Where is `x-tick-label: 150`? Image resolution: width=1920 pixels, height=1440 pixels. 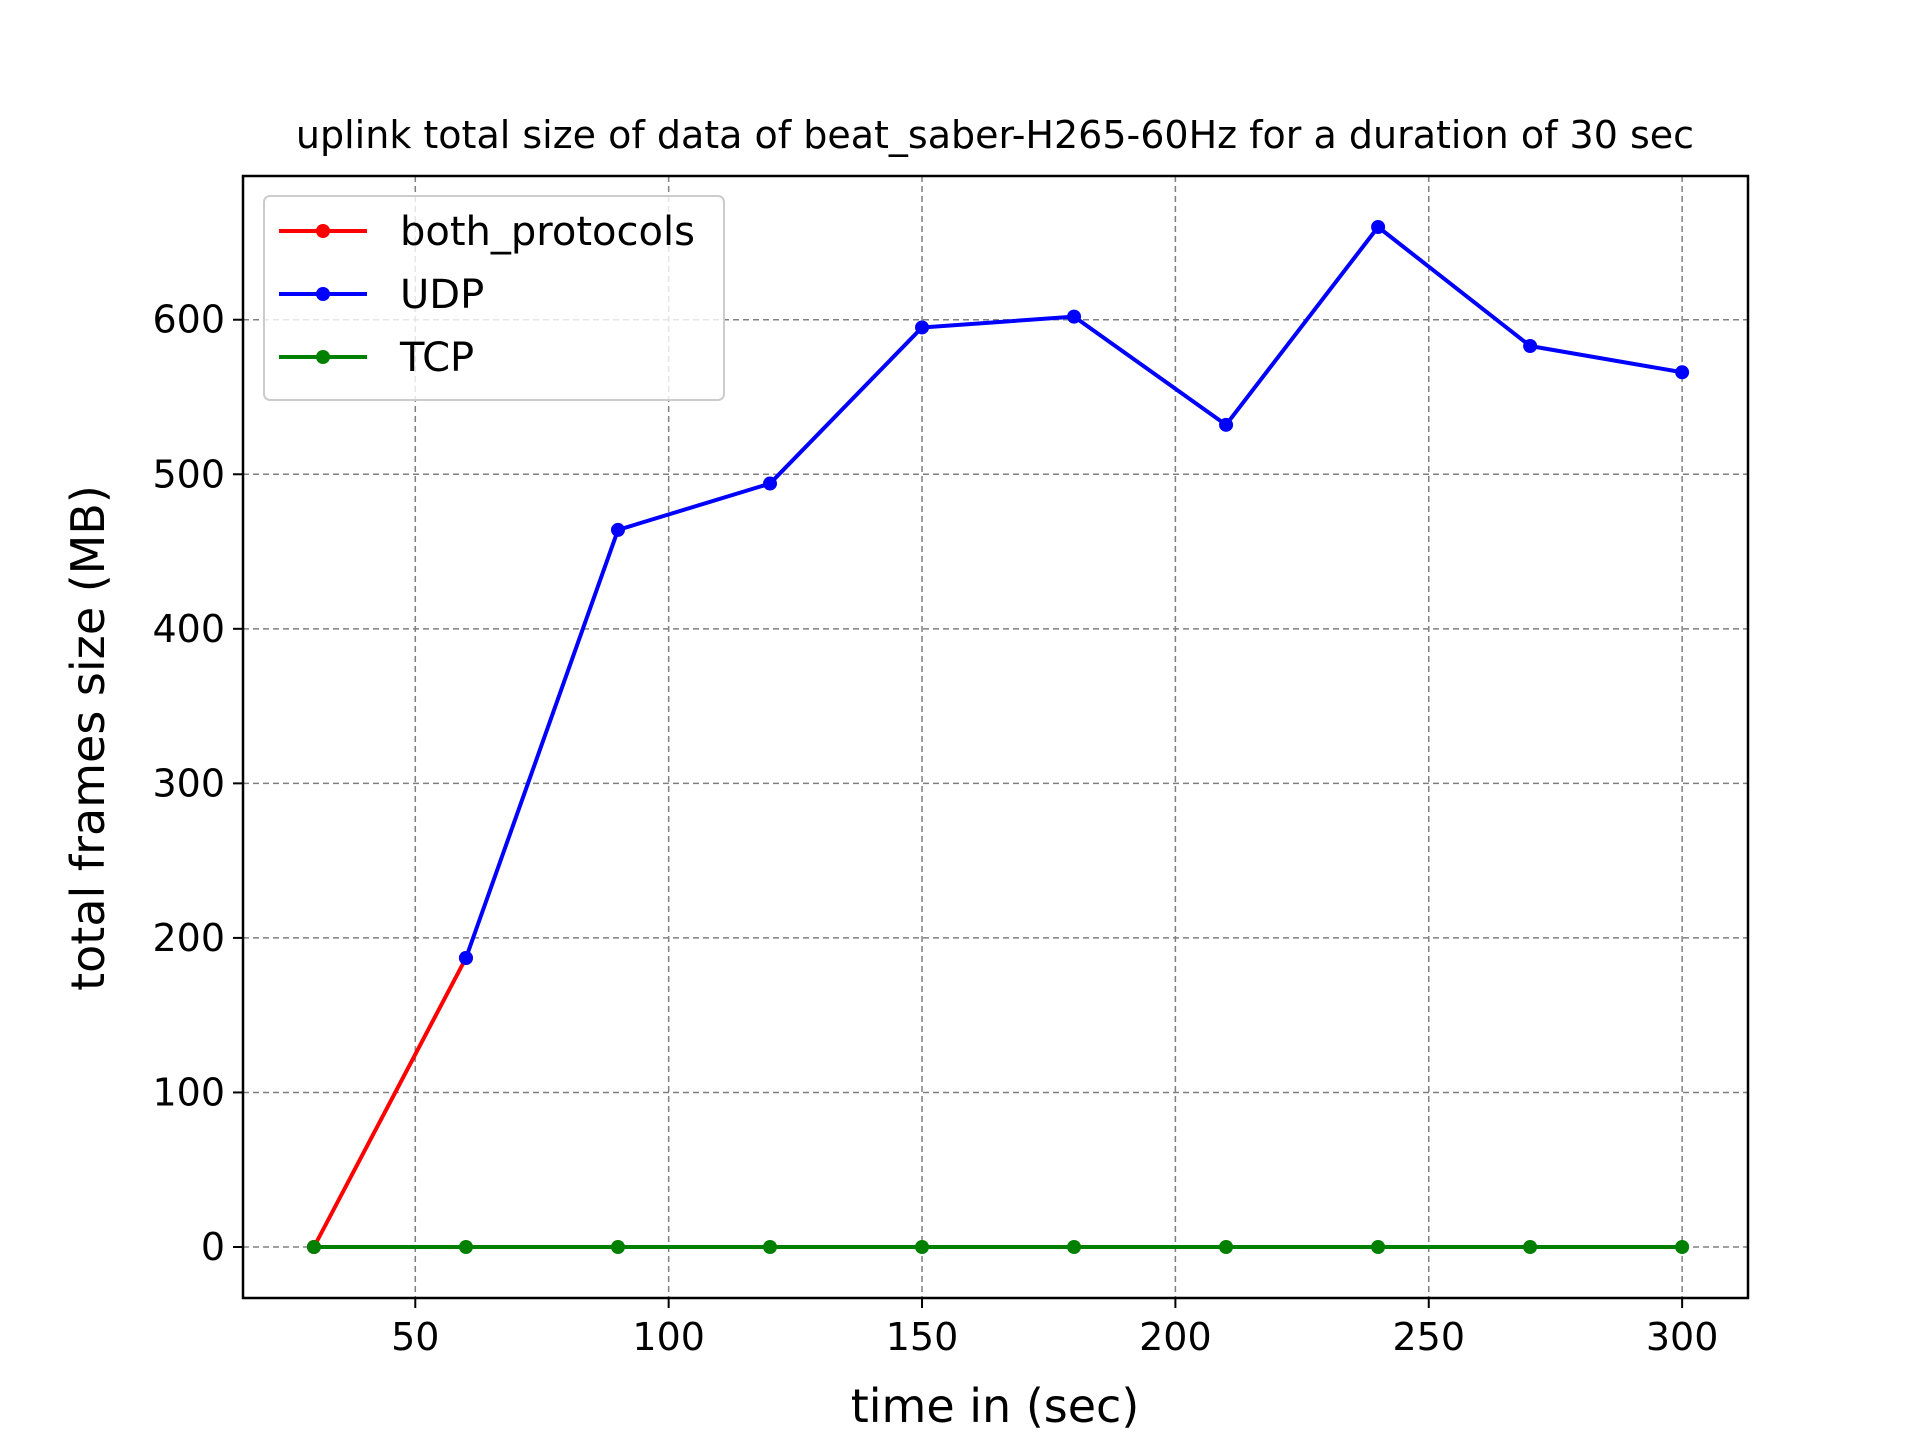
x-tick-label: 150 is located at coordinates (922, 1337).